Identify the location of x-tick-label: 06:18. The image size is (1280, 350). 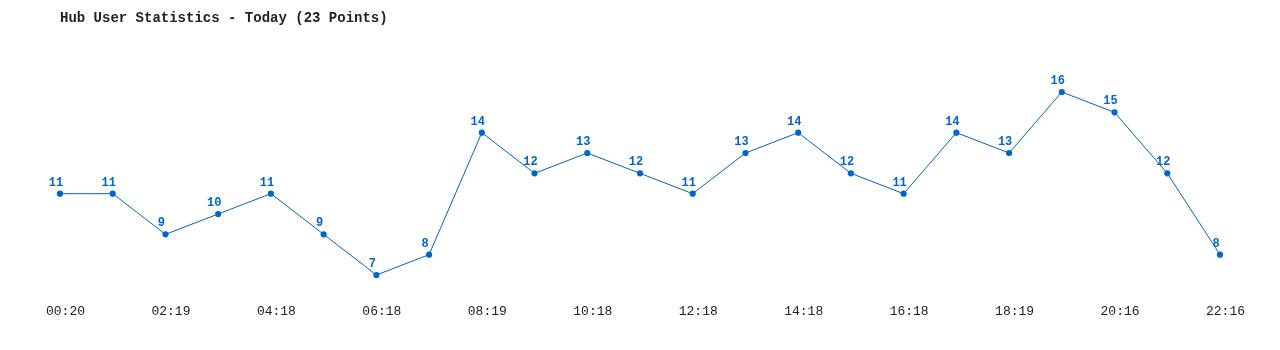
(382, 312).